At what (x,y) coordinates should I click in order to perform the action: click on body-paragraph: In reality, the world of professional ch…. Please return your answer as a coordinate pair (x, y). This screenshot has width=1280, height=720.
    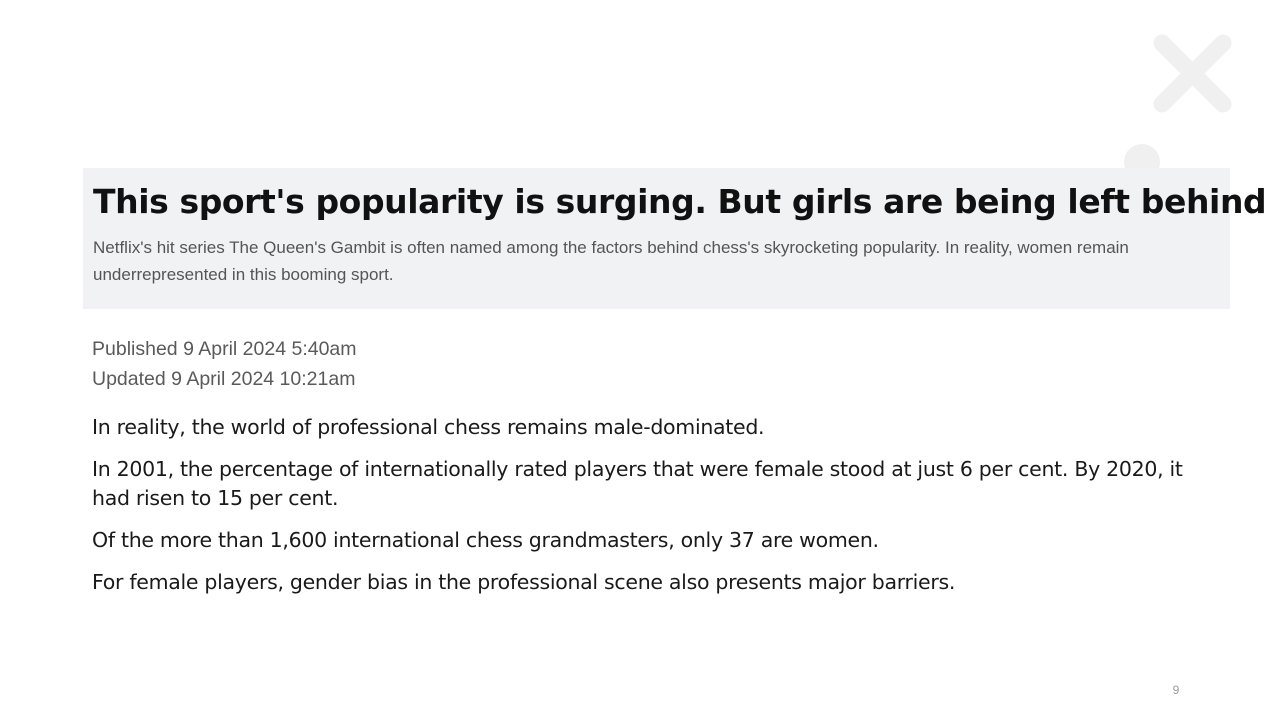
    Looking at the image, I should click on (428, 427).